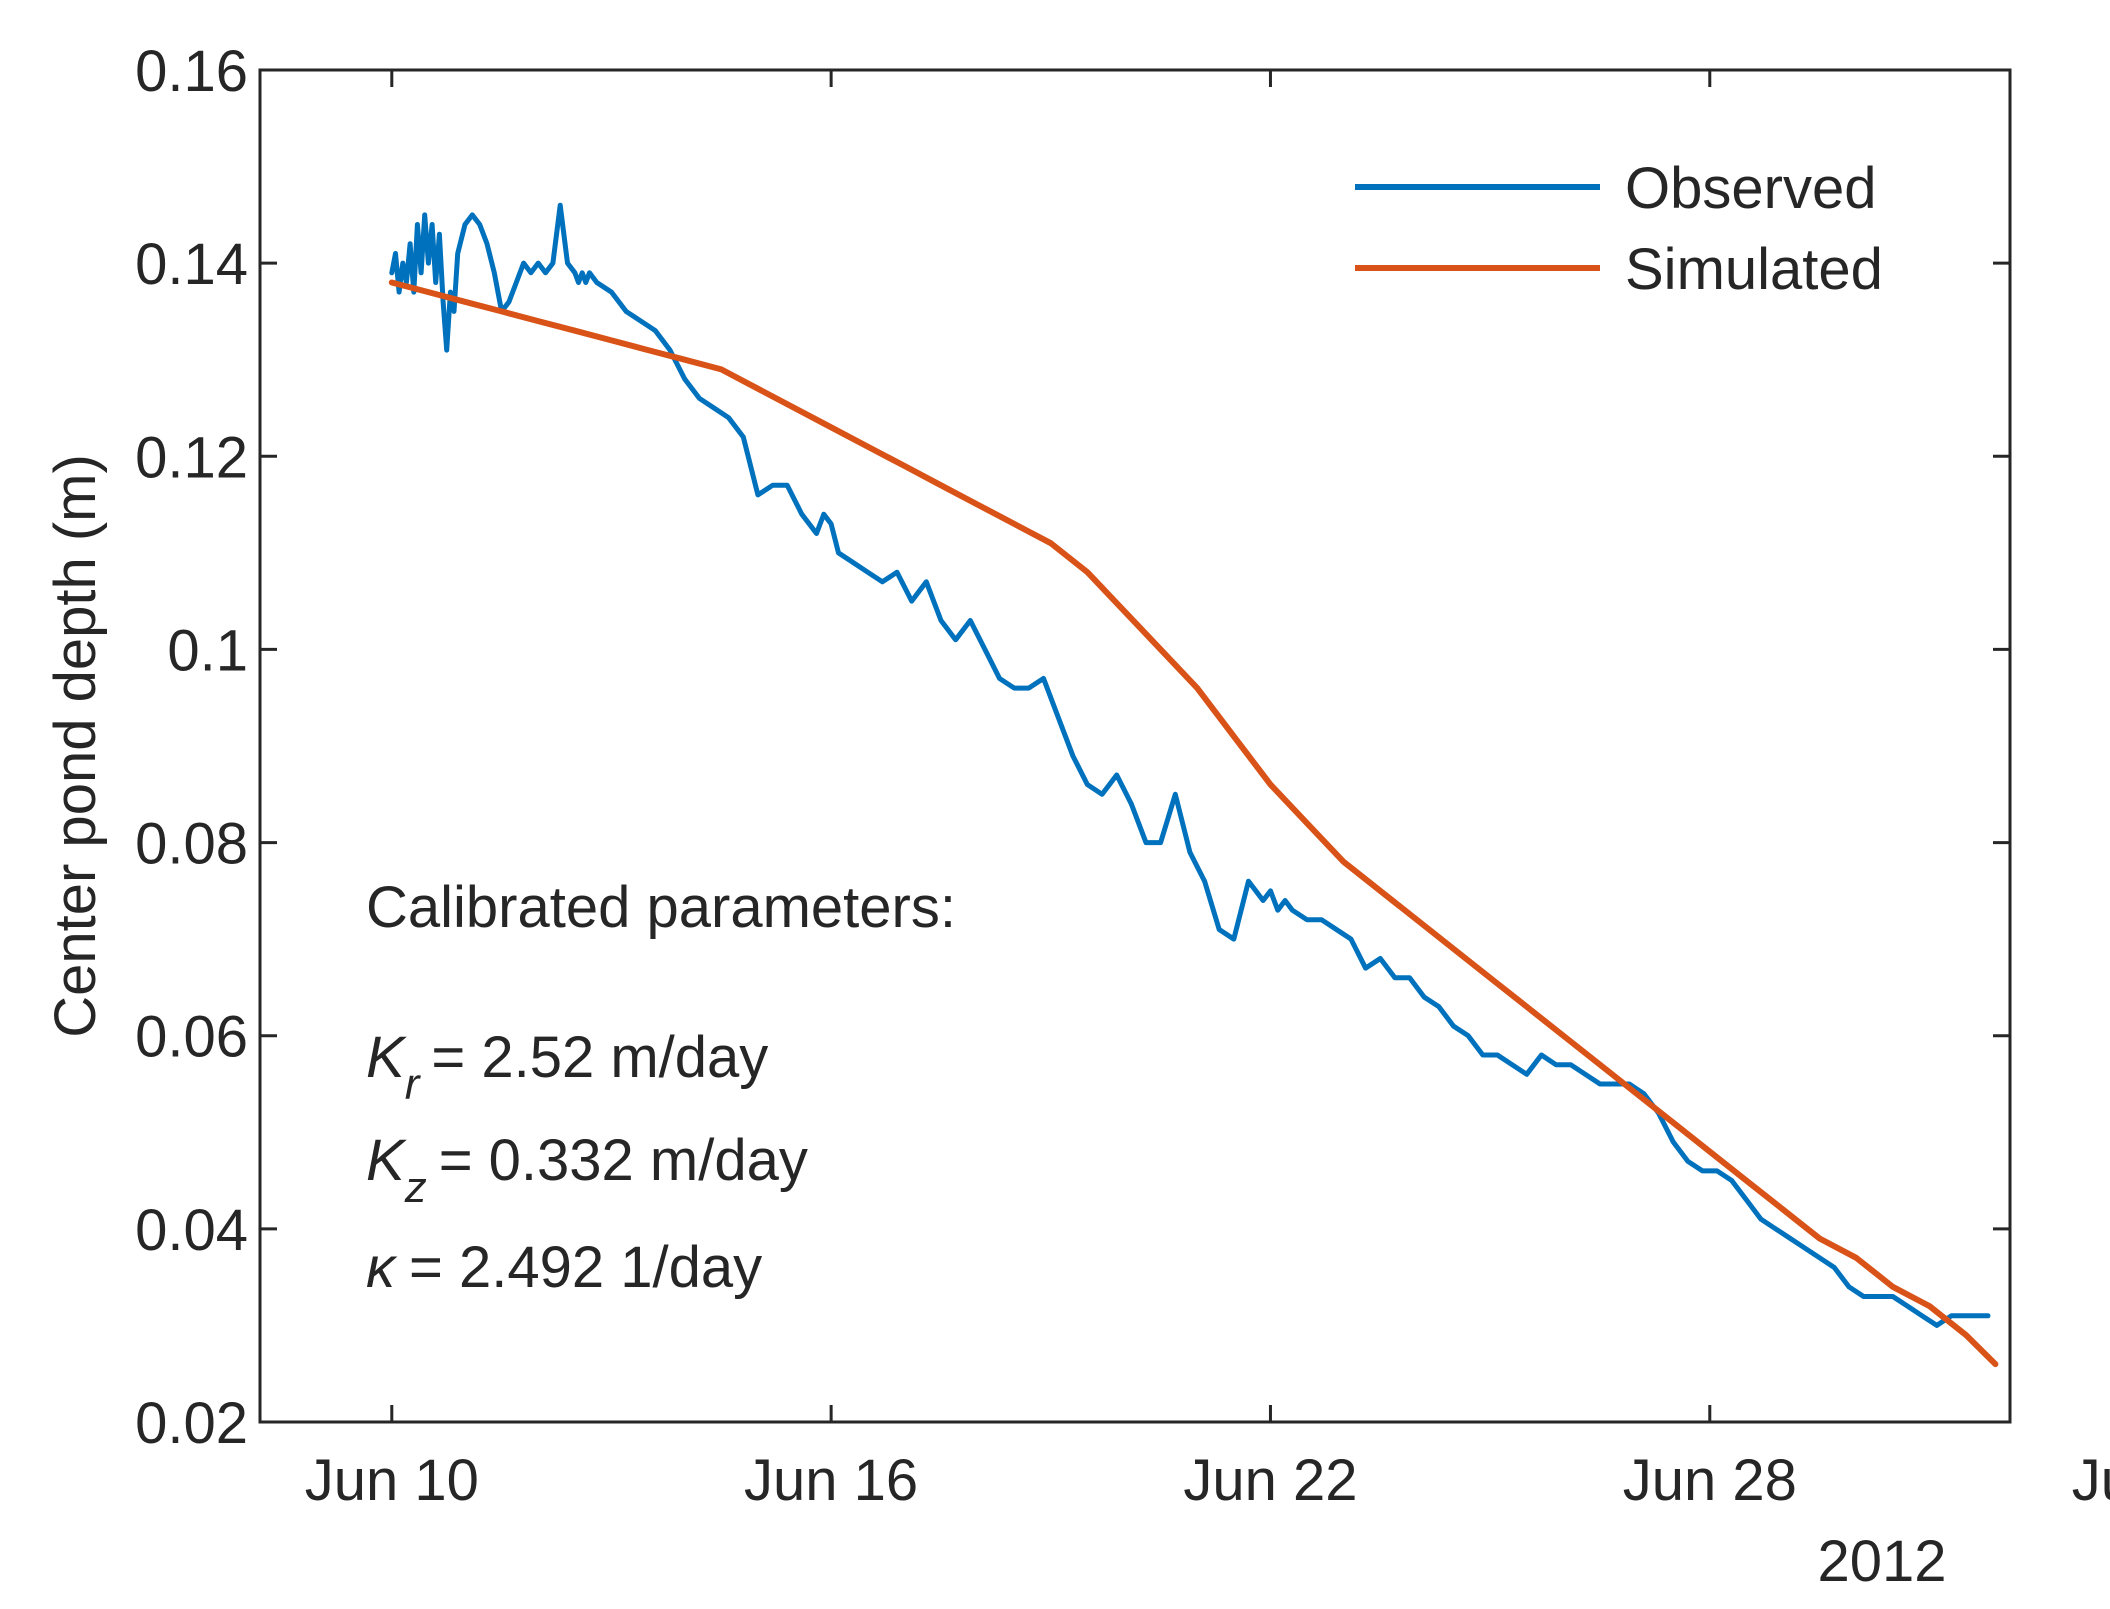  Describe the element at coordinates (1881, 1561) in the screenshot. I see `x-year-label: 2012` at that location.